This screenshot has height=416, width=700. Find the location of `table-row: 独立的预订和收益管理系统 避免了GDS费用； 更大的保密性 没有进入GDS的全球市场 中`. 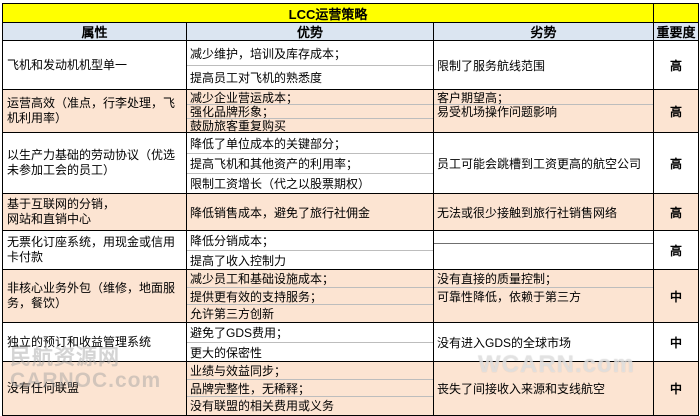

table-row: 独立的预订和收益管理系统 避免了GDS费用； 更大的保密性 没有进入GDS的全球市场 中 is located at coordinates (350, 342).